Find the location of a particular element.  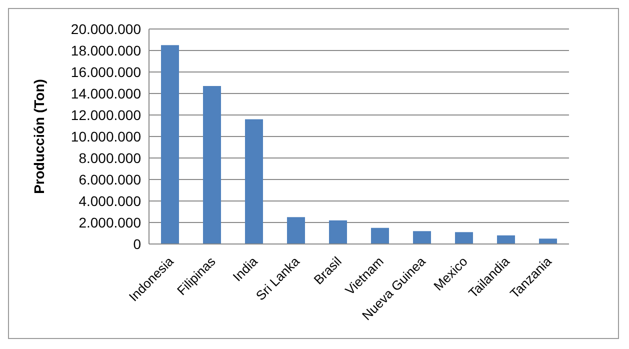

y-tick-label: 8.000.000 is located at coordinates (110, 158).